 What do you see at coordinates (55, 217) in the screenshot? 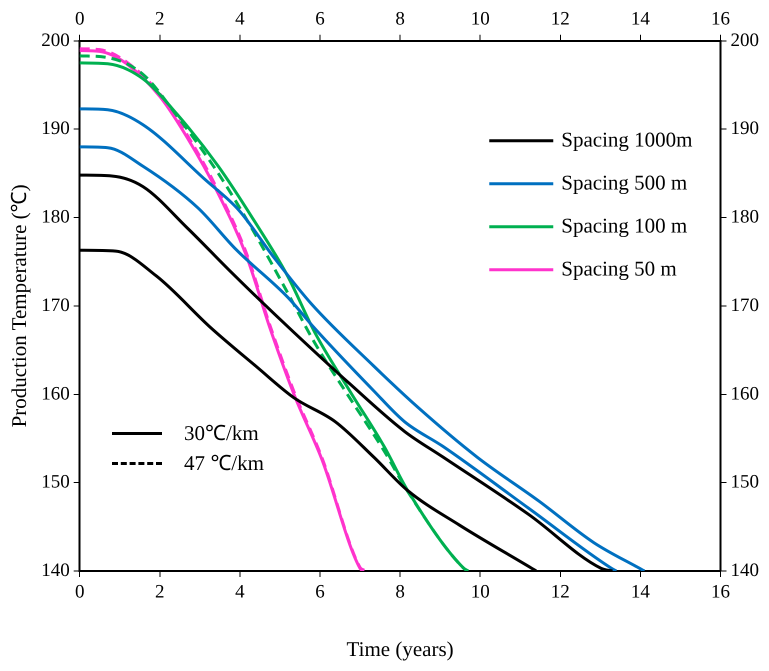
I see `y-tick-label: 180` at bounding box center [55, 217].